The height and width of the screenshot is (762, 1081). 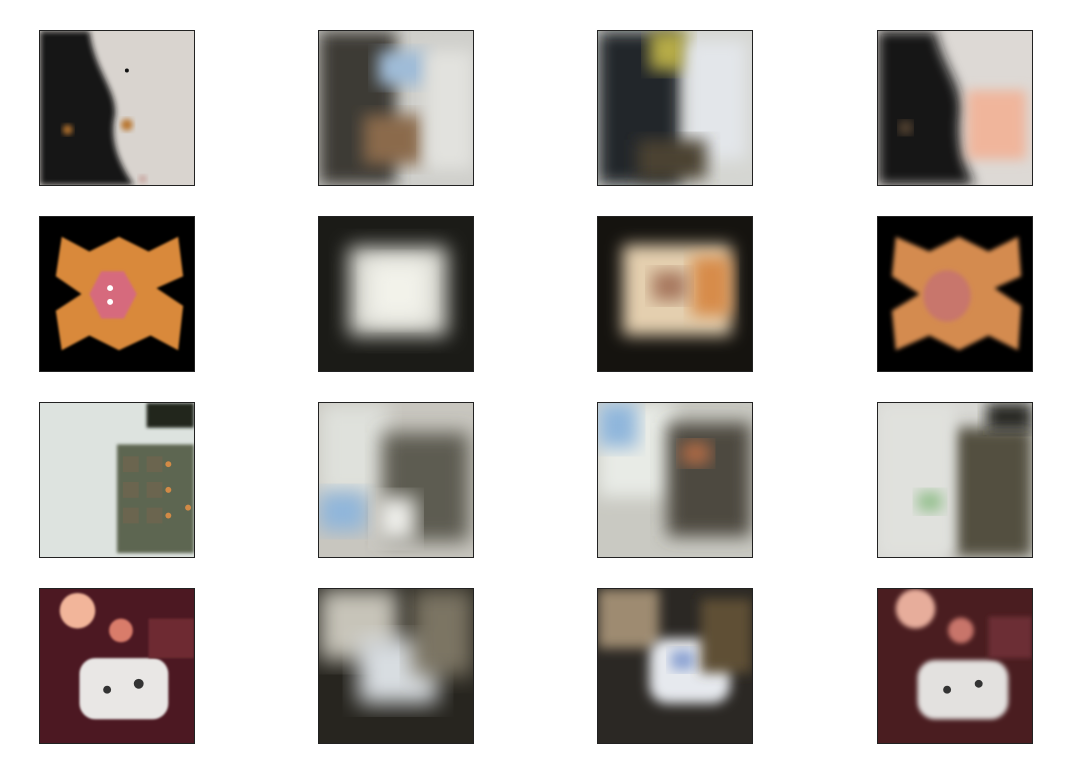 What do you see at coordinates (117, 108) in the screenshot?
I see `tile-r1-c1` at bounding box center [117, 108].